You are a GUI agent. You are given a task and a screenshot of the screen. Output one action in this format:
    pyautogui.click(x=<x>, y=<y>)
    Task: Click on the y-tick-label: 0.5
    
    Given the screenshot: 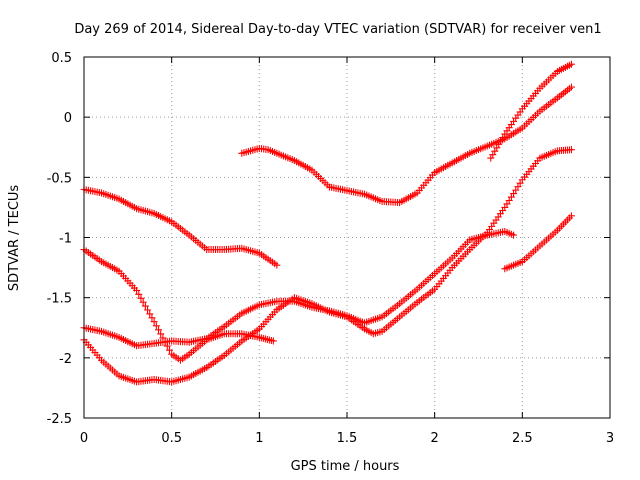 What is the action you would take?
    pyautogui.click(x=61, y=58)
    